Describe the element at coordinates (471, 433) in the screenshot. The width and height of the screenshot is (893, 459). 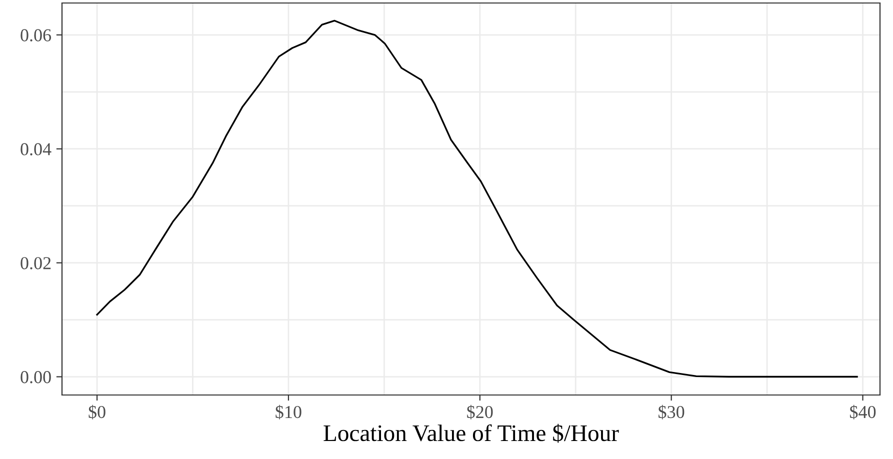
I see `x-axis-title: Location Value of Time $/Hour` at that location.